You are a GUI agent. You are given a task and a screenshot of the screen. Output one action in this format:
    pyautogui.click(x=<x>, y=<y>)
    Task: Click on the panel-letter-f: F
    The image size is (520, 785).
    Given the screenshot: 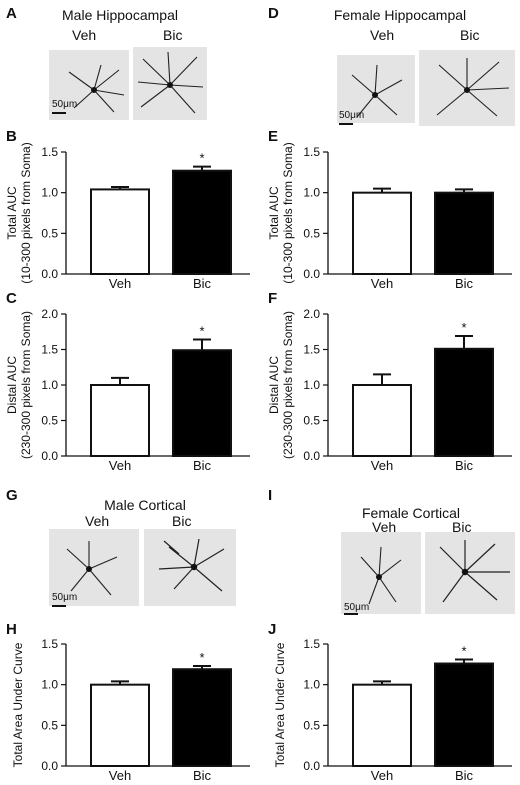 What is the action you would take?
    pyautogui.click(x=273, y=298)
    